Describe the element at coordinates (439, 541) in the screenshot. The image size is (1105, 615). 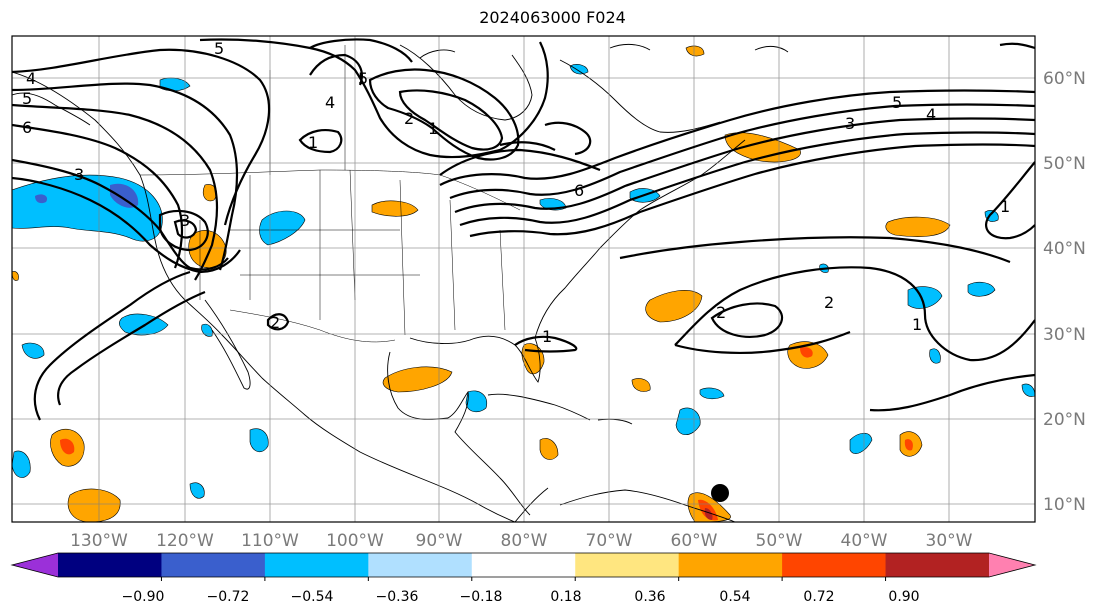
I see `longitude-label: 90°W` at that location.